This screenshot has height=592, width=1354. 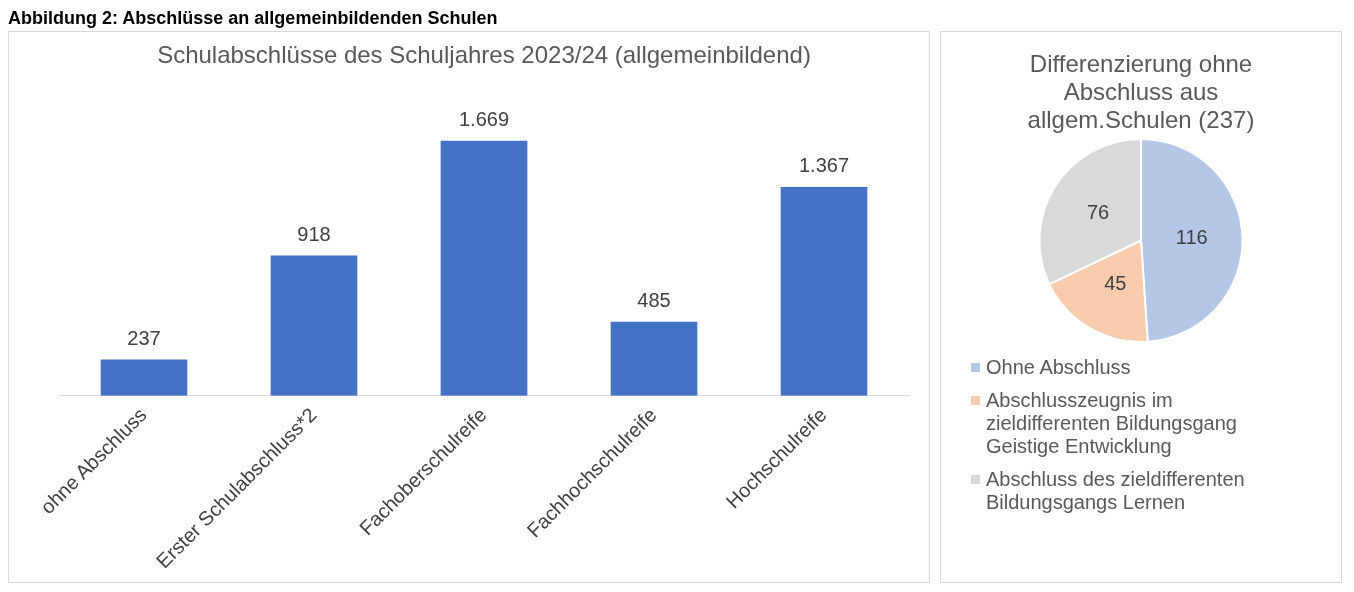 What do you see at coordinates (1112, 423) in the screenshot?
I see `legend-label: Abschlusszeugnis im zieldifferenten Bildungsgang Geistige Entwicklung` at bounding box center [1112, 423].